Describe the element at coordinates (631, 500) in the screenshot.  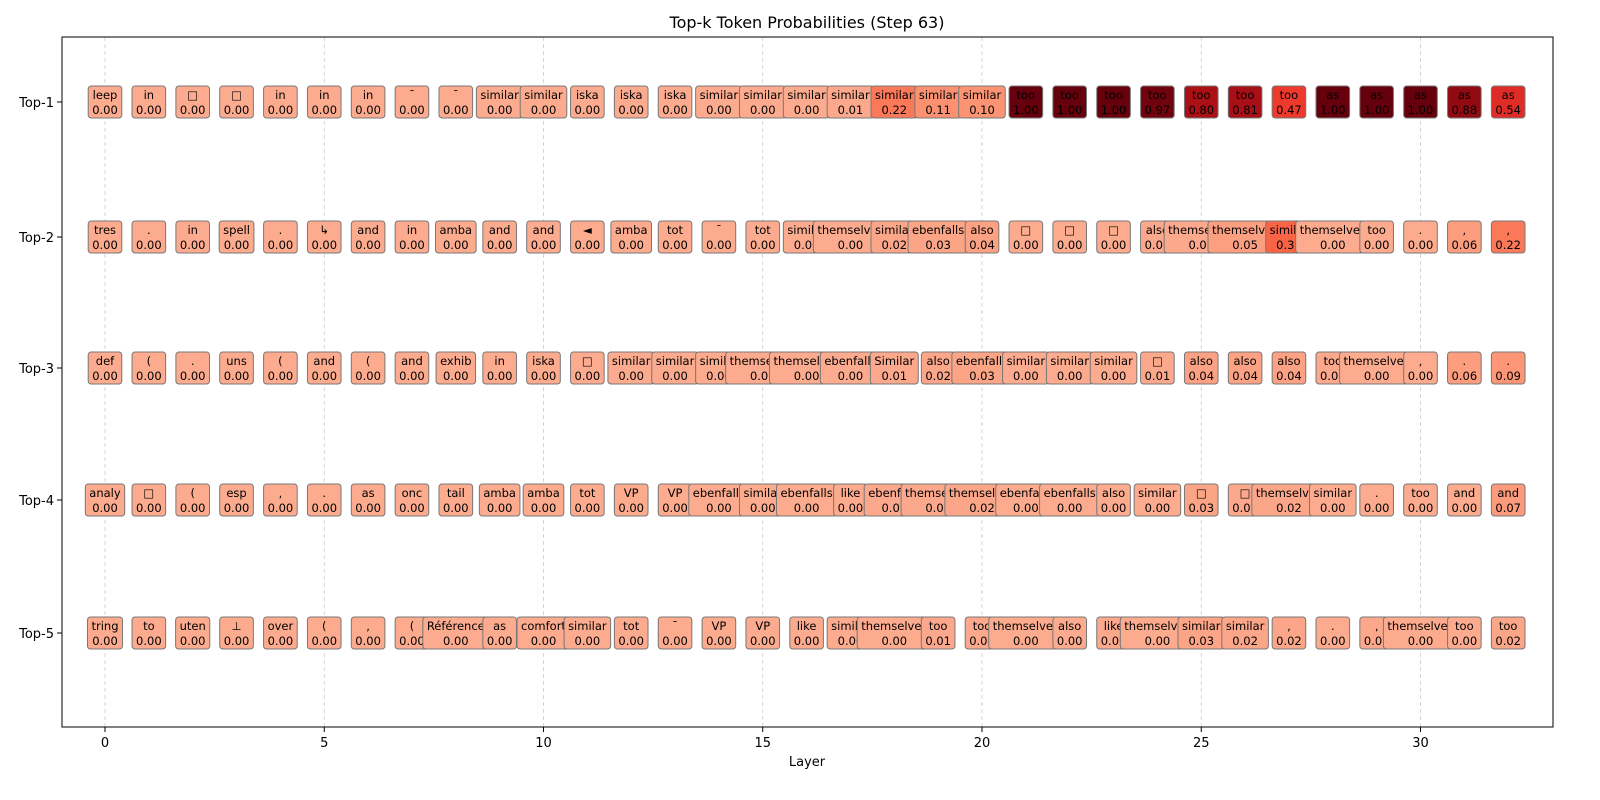
I see `token-cell-top4-layer12: VP0.00` at that location.